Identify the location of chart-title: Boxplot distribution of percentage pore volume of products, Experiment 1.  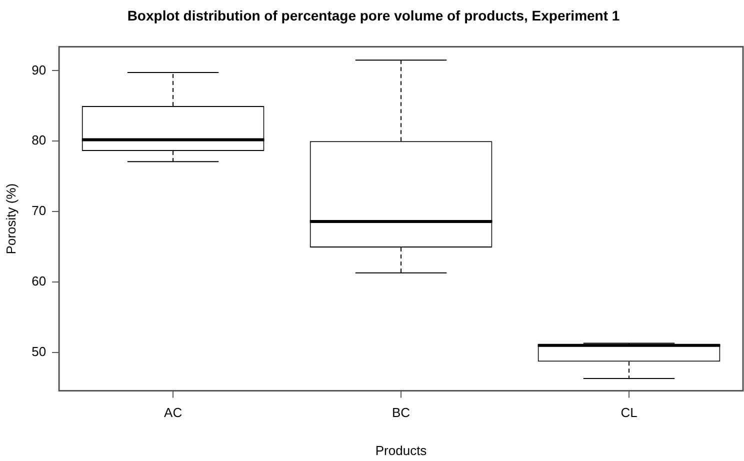
(373, 15).